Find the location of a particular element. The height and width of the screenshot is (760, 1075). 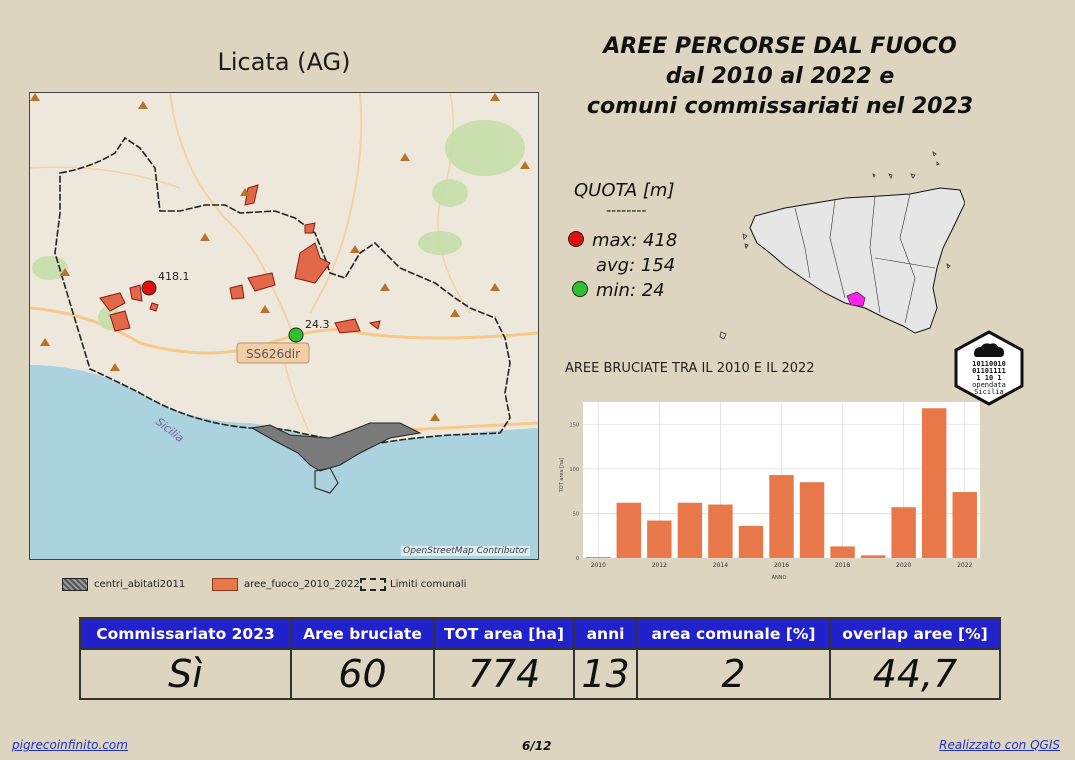

footer-qgis-link: Realizzato con QGIS is located at coordinates (999, 745).